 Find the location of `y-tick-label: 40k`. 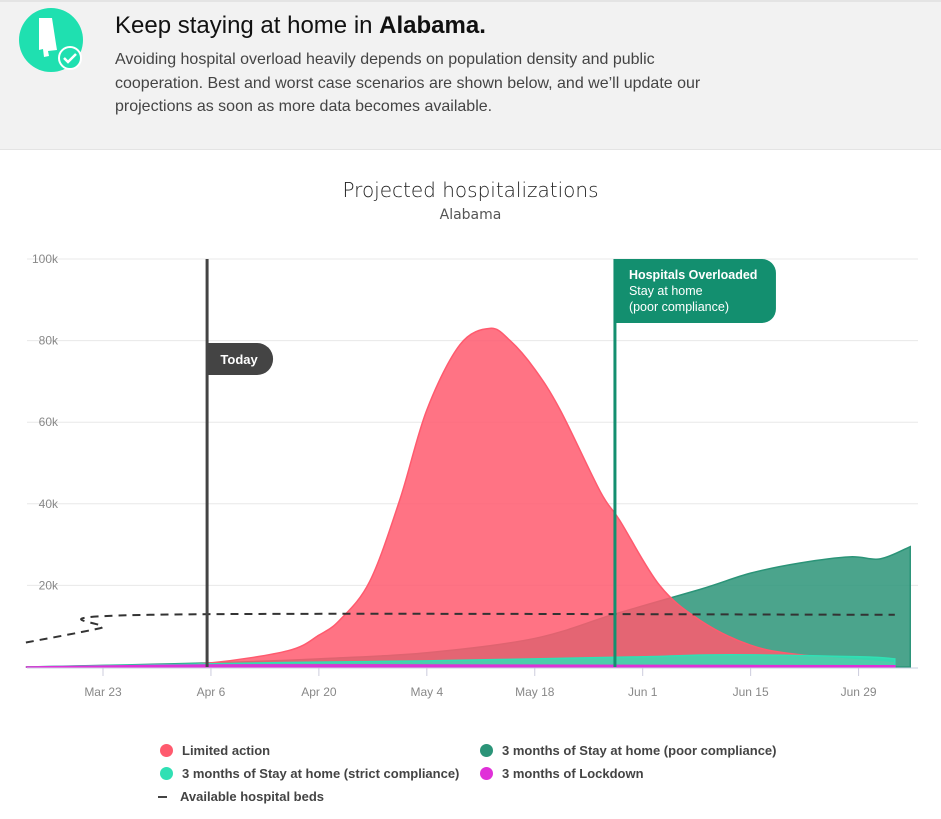

y-tick-label: 40k is located at coordinates (49, 504).